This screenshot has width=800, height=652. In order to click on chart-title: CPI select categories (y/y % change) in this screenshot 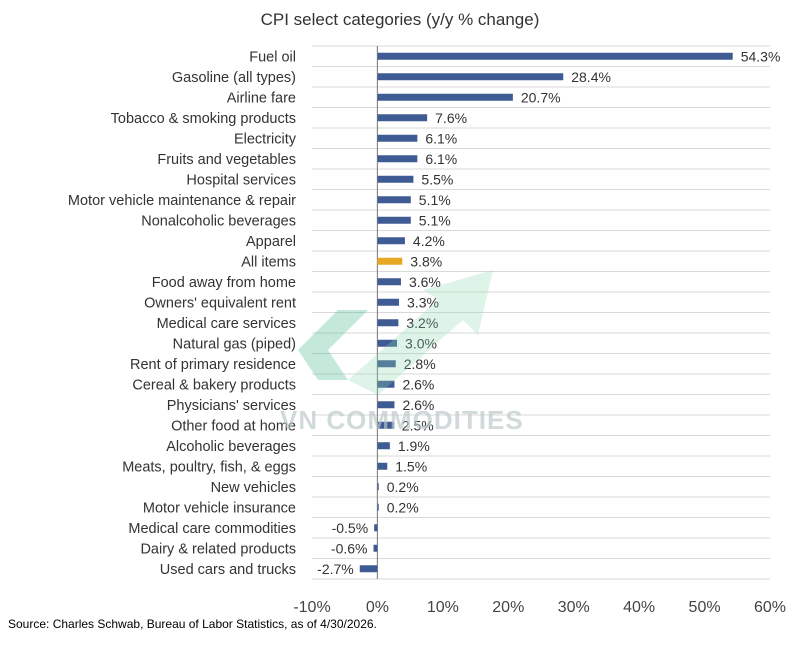, I will do `click(400, 19)`.